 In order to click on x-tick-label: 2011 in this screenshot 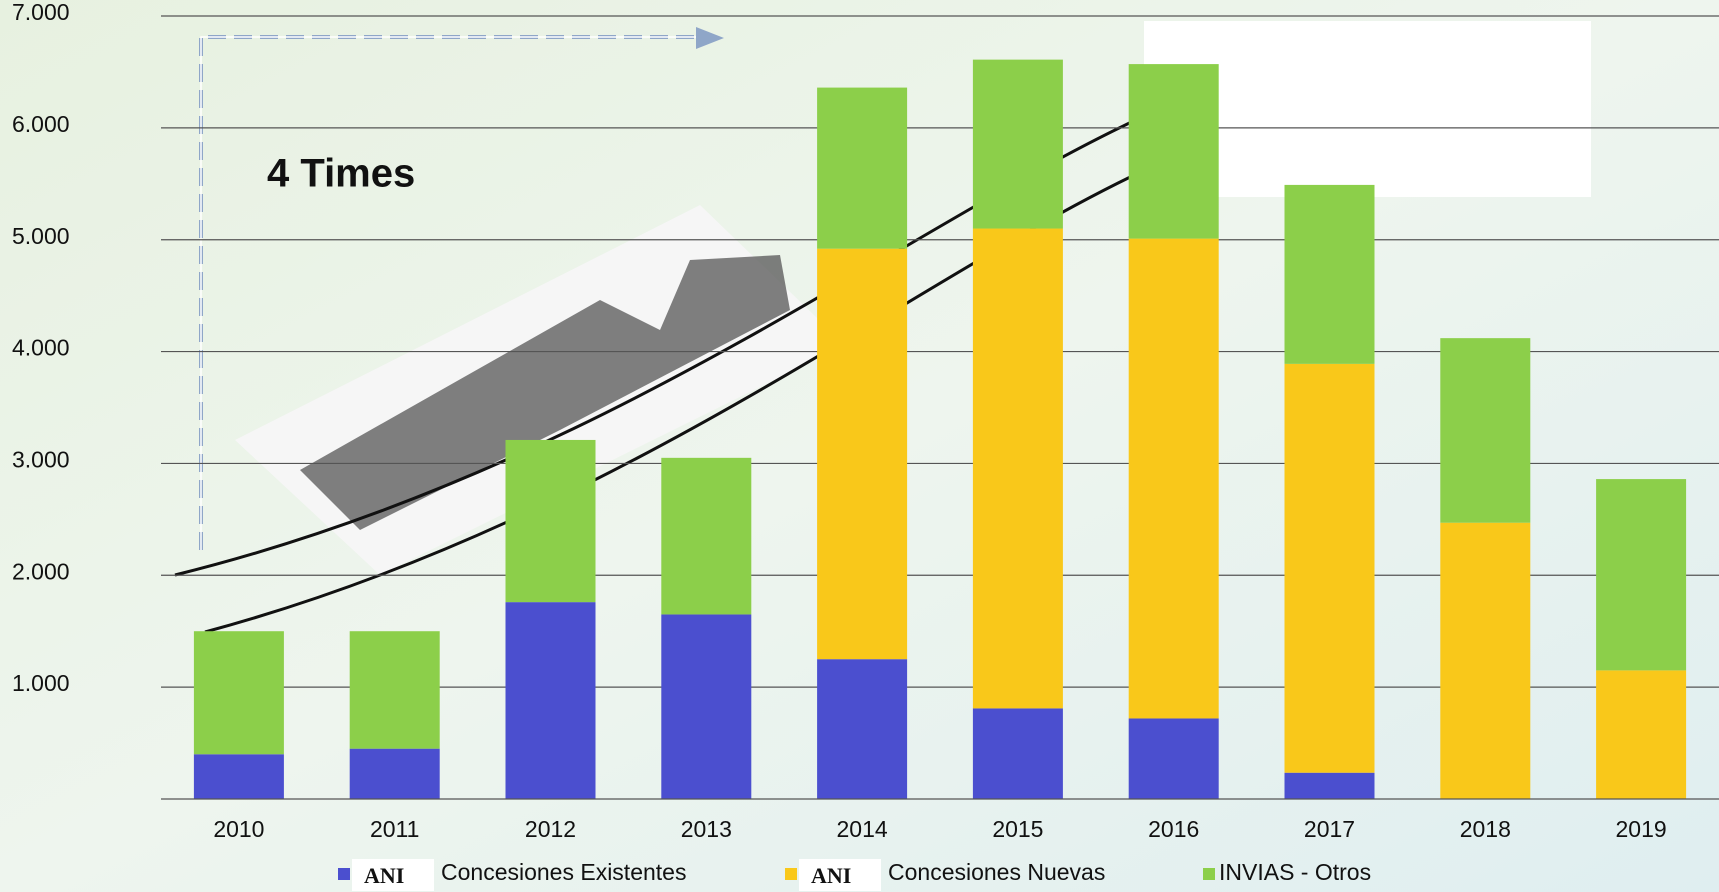, I will do `click(394, 829)`.